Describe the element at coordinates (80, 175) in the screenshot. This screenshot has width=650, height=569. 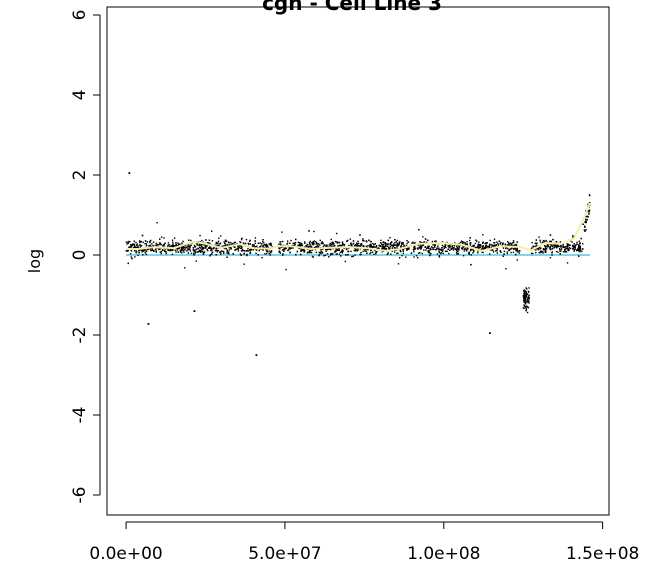
I see `y-tick-label: 2` at that location.